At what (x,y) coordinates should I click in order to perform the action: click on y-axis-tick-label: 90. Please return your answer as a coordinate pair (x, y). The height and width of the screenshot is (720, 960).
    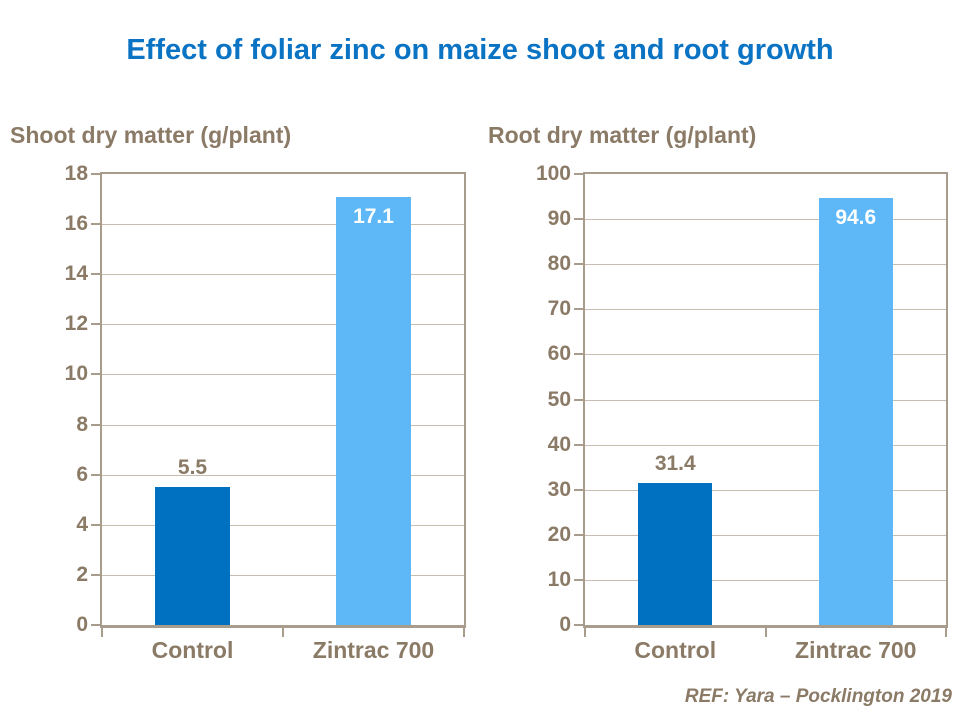
    Looking at the image, I should click on (559, 219).